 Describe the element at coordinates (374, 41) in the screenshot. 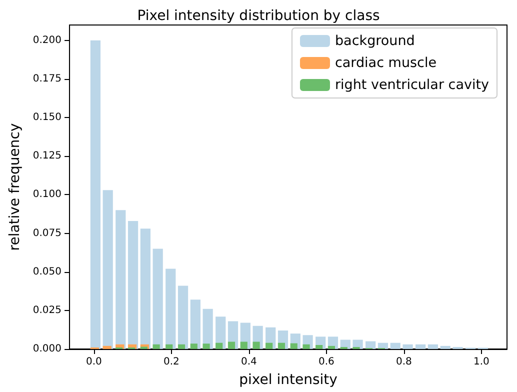

I see `legend-label: background` at that location.